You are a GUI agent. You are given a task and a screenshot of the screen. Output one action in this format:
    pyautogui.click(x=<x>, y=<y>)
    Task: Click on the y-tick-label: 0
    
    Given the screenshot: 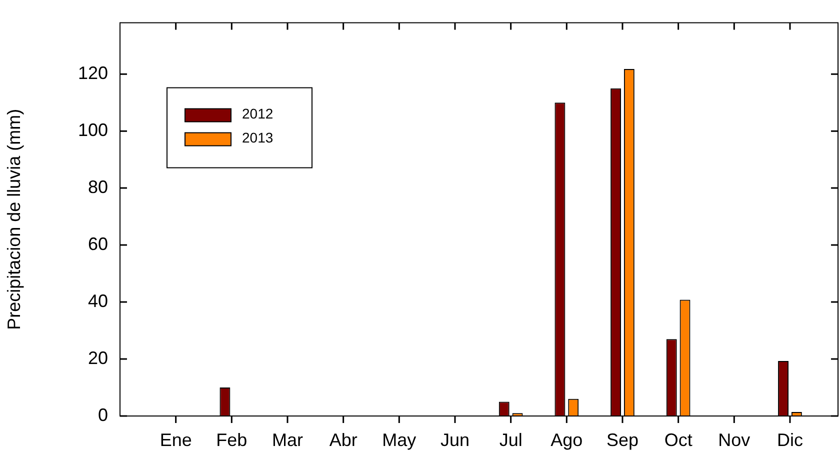 What is the action you would take?
    pyautogui.click(x=103, y=414)
    